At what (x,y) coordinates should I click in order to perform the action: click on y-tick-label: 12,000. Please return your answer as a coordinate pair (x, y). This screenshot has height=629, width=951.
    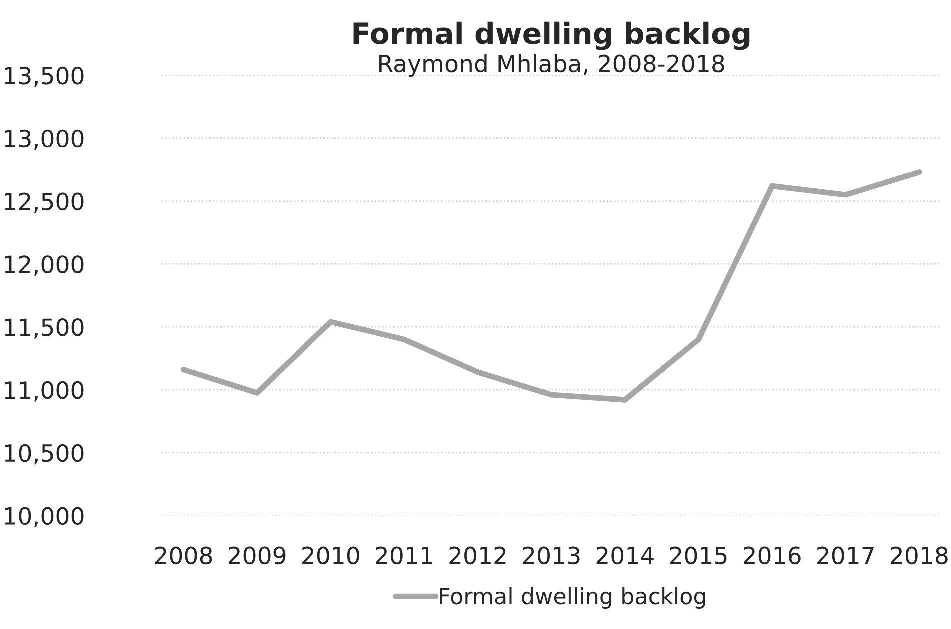
    Looking at the image, I should click on (44, 266).